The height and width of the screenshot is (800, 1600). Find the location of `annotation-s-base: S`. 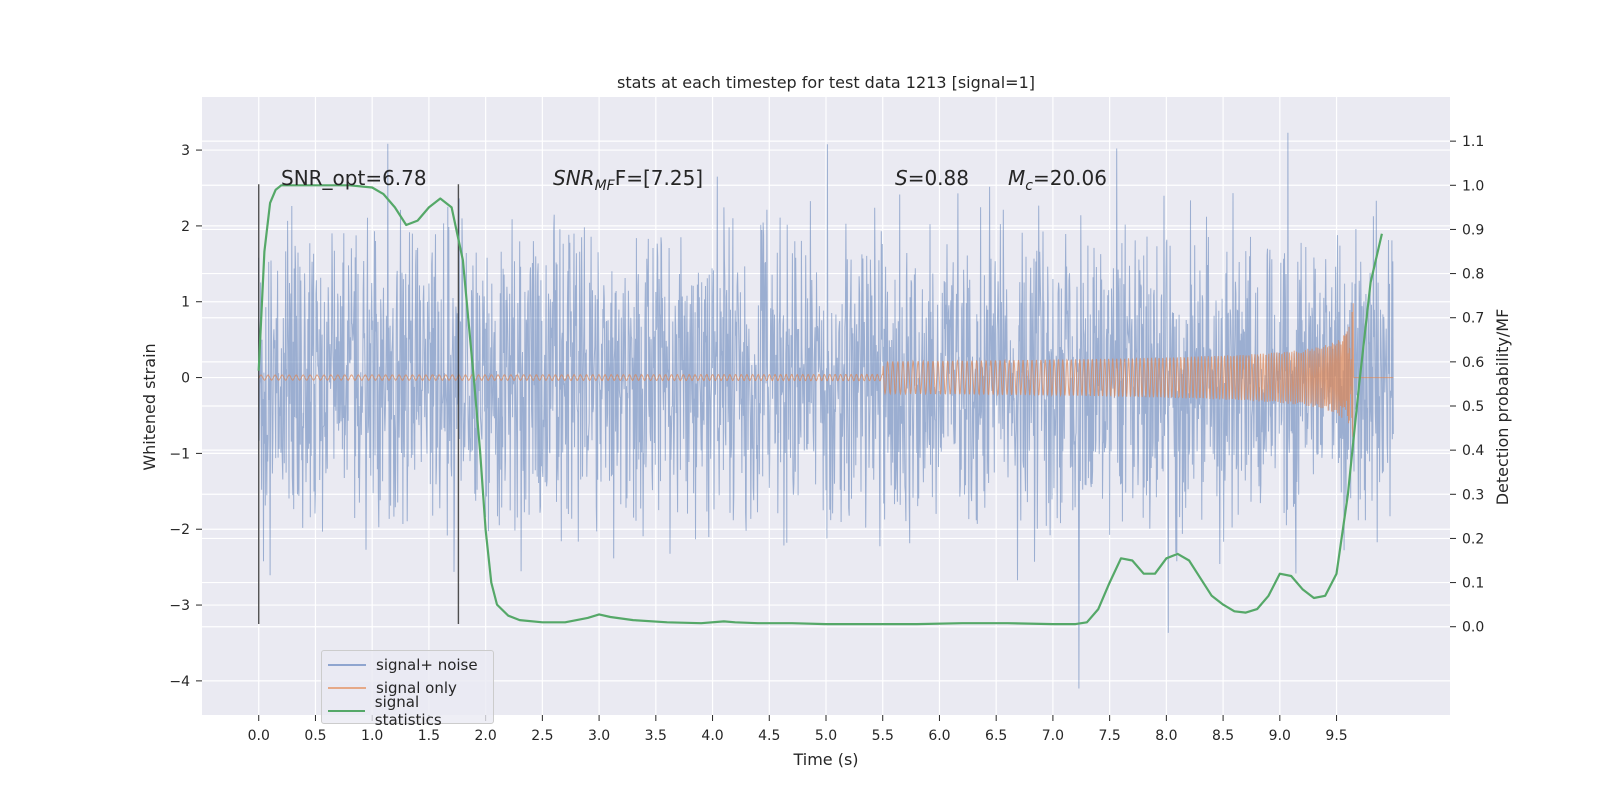

annotation-s-base: S is located at coordinates (901, 178).